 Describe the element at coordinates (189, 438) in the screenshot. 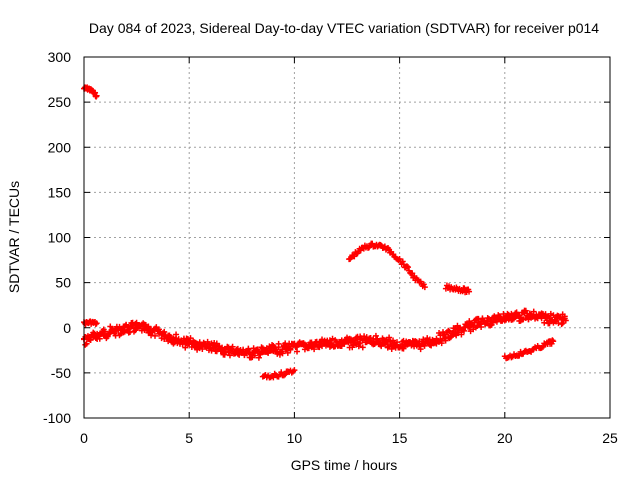

I see `x-tick-label: 5` at that location.